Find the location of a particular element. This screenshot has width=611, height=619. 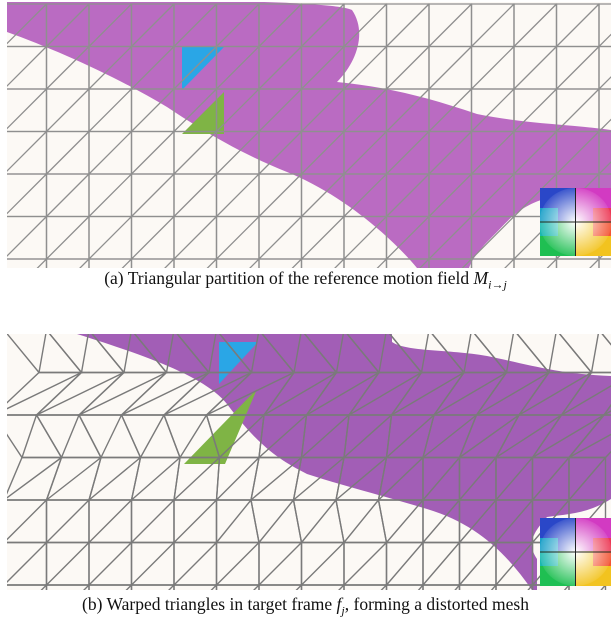

highlight-triangle-green is located at coordinates (220, 426).